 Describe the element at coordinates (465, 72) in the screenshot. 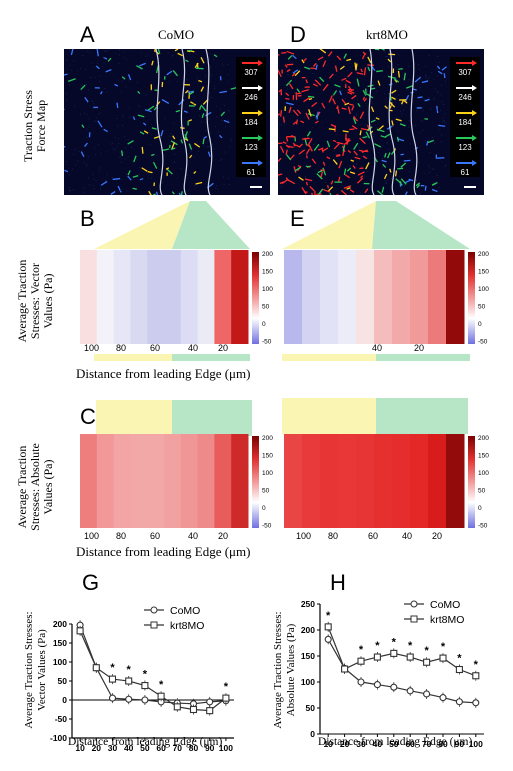

I see `scale-value: 307` at that location.